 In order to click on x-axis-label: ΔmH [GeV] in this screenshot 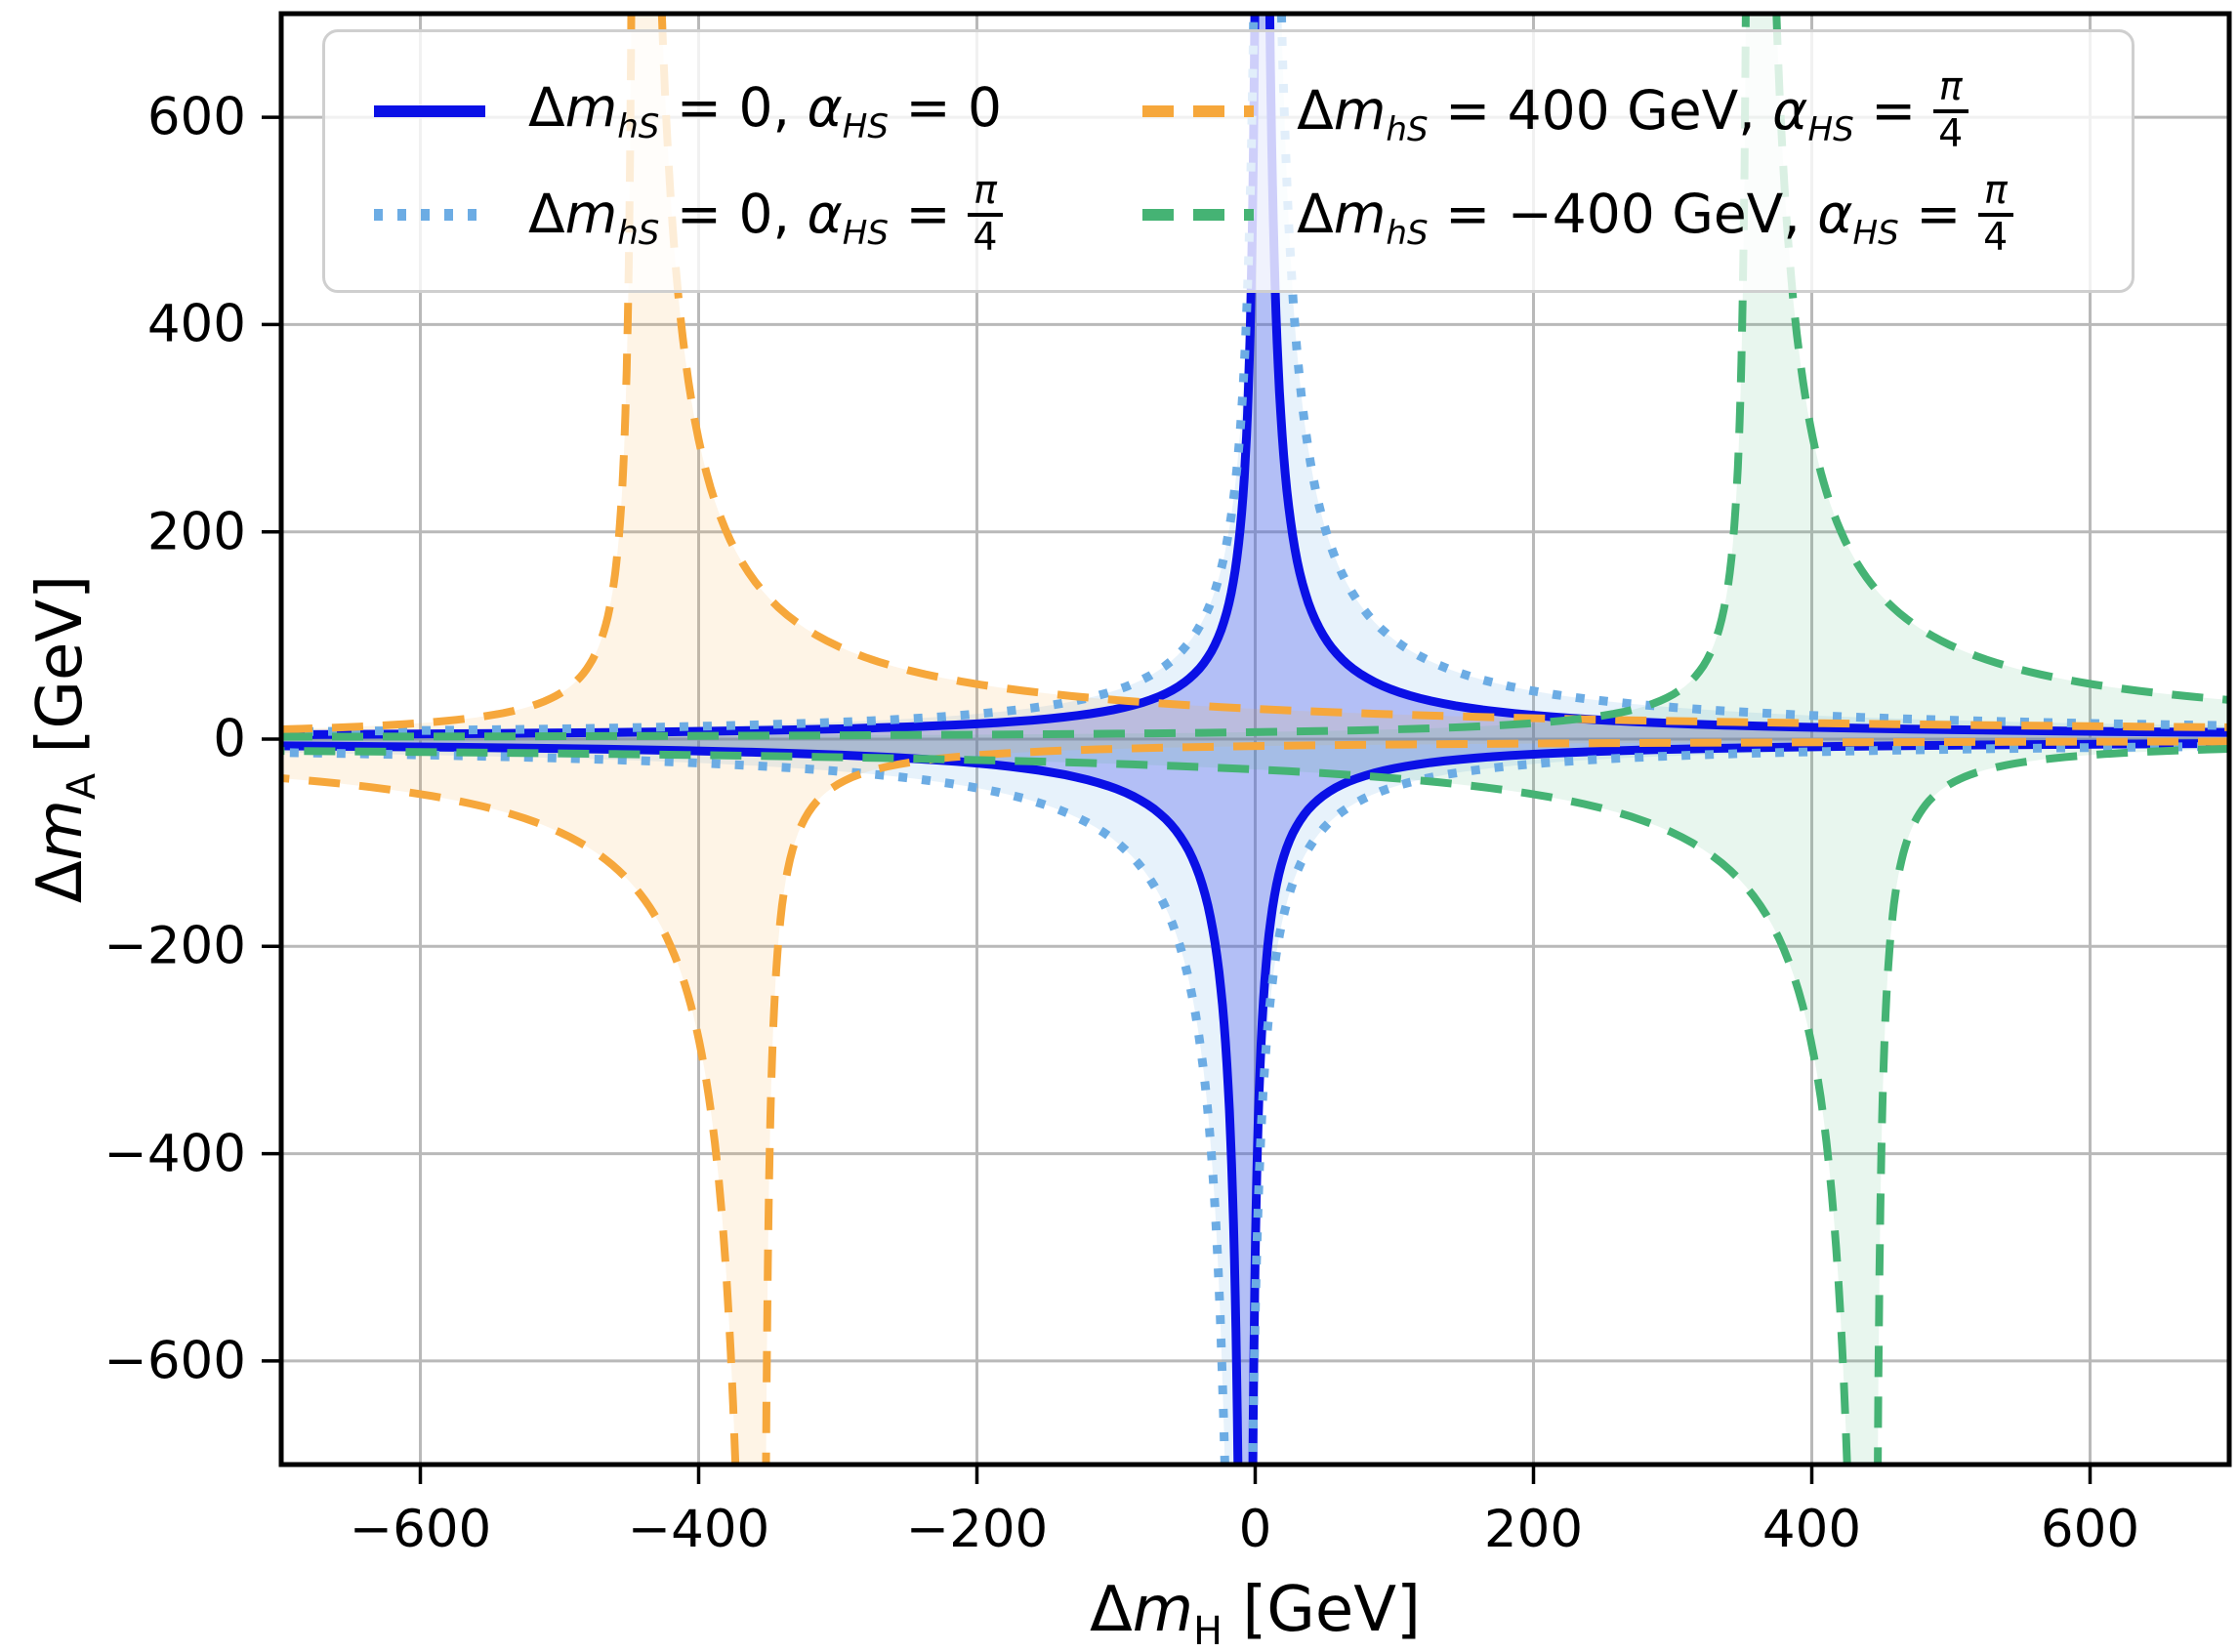, I will do `click(1255, 1613)`.